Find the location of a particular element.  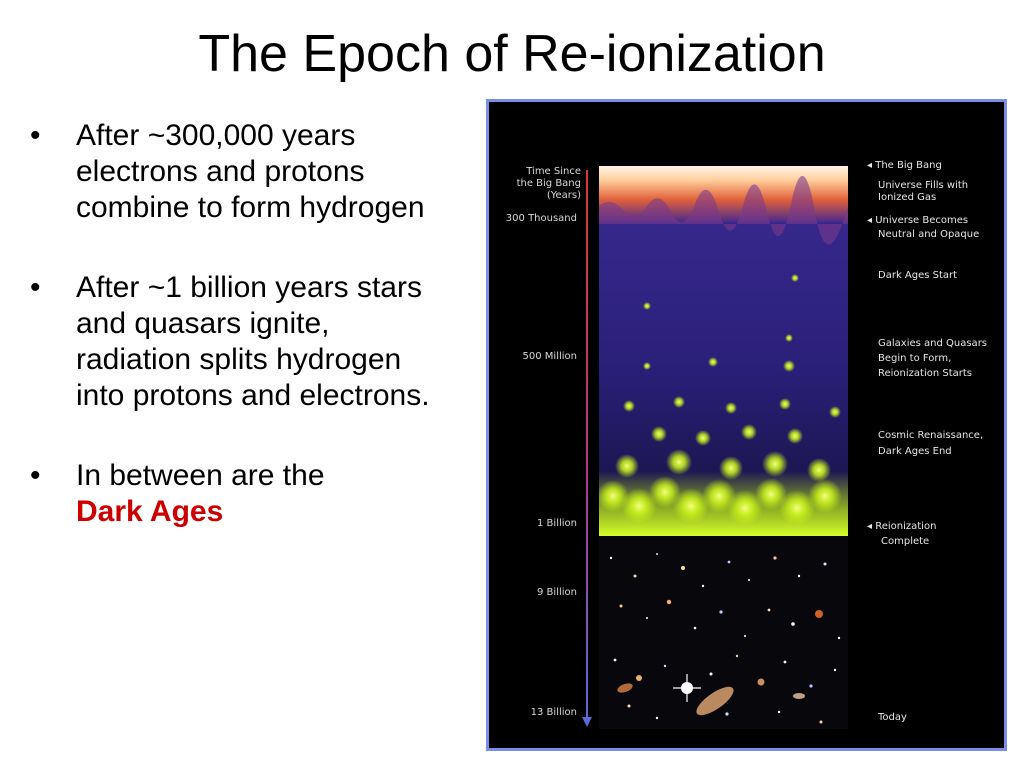

time-label-500-million: 500 Million is located at coordinates (549, 356).